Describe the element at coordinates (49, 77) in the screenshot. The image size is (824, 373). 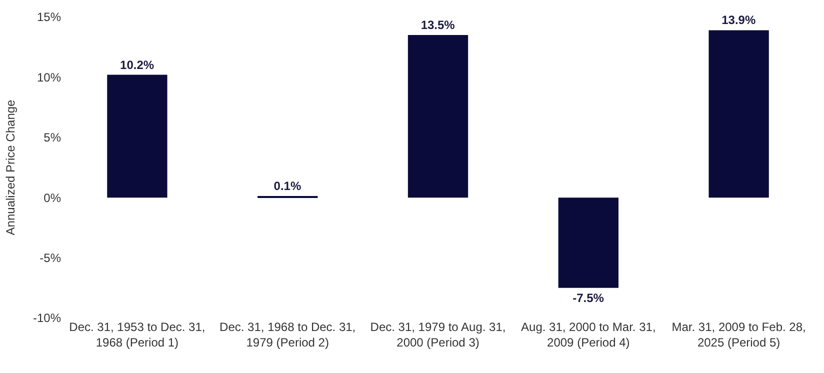
I see `y-tick-label: 10%` at that location.